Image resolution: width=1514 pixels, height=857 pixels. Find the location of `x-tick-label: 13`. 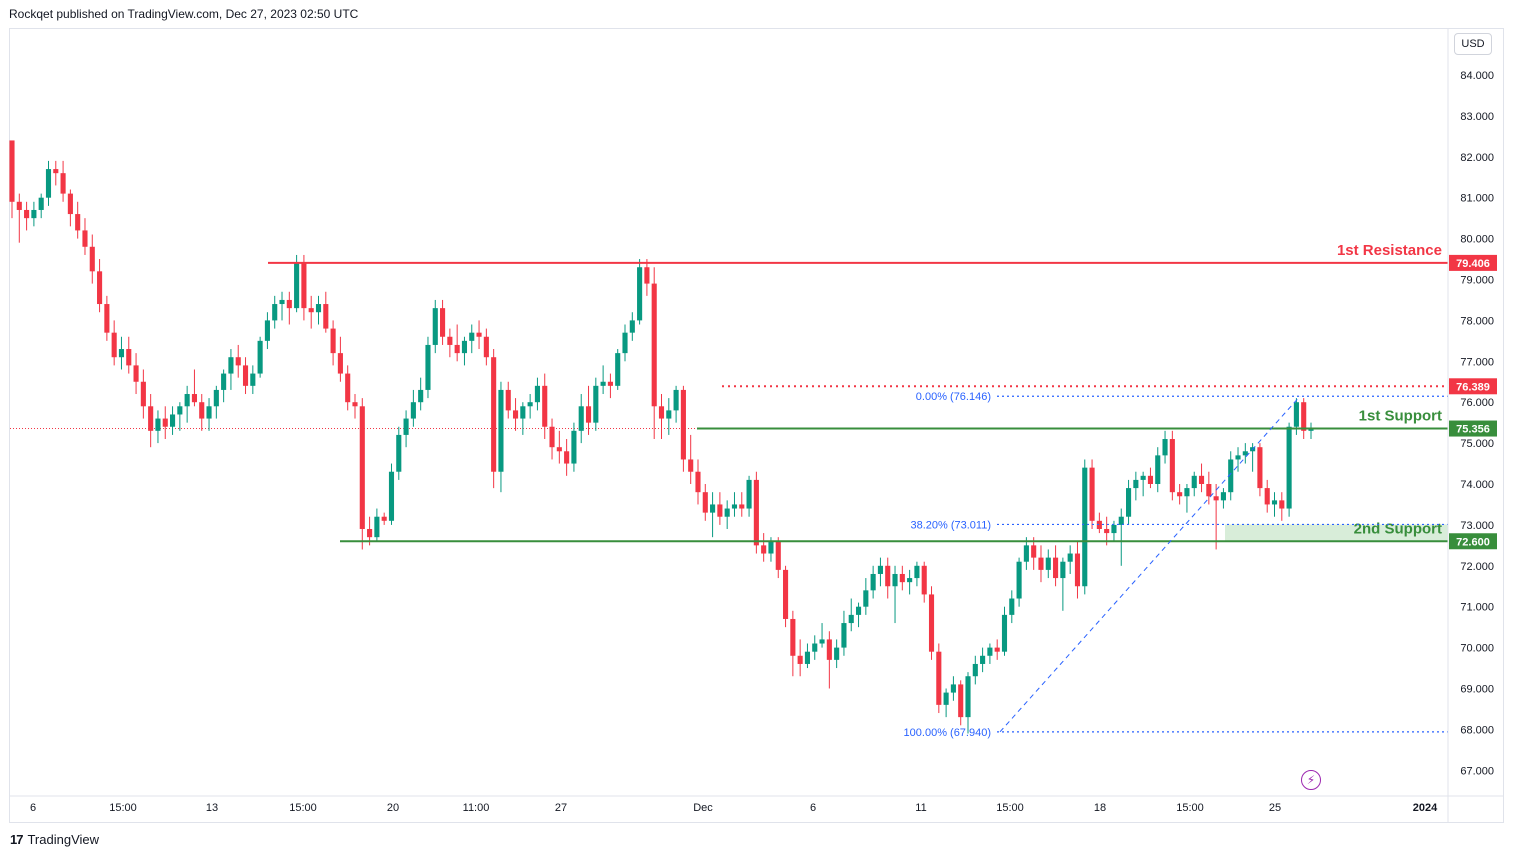

x-tick-label: 13 is located at coordinates (212, 808).